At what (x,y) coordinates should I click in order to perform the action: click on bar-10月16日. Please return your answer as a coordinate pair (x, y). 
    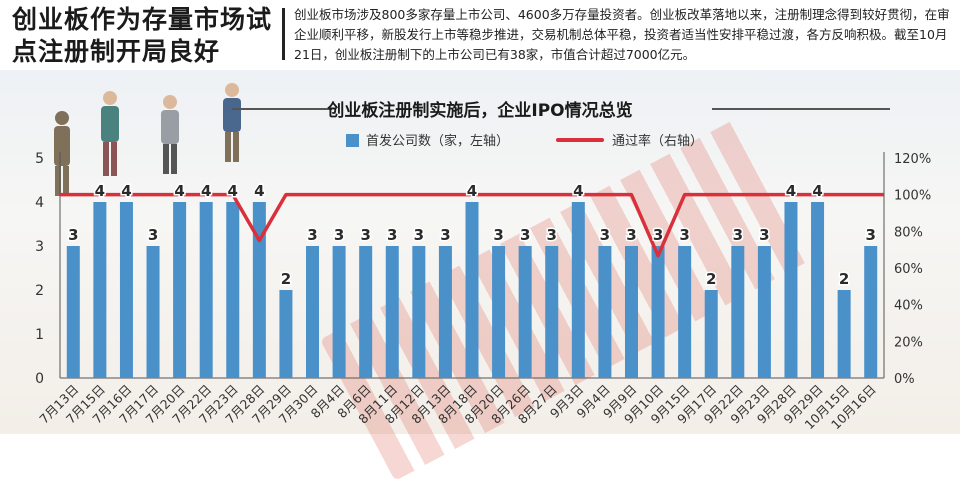
    Looking at the image, I should click on (871, 312).